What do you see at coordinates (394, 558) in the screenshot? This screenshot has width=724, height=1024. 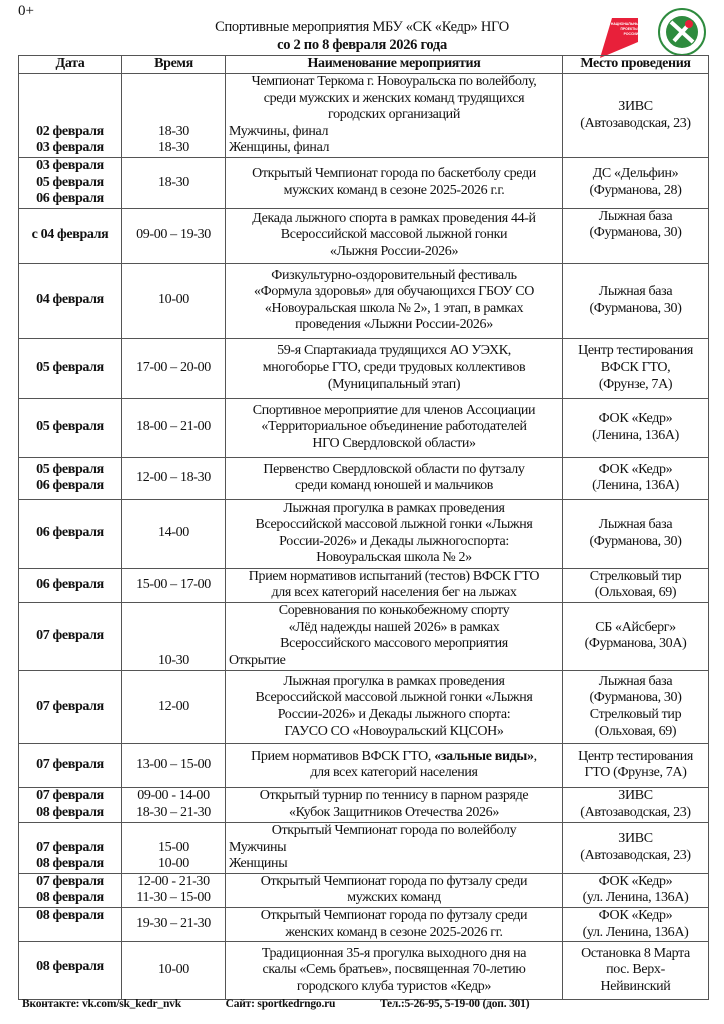 I see `event-line: Новоуральская школа № 2»` at bounding box center [394, 558].